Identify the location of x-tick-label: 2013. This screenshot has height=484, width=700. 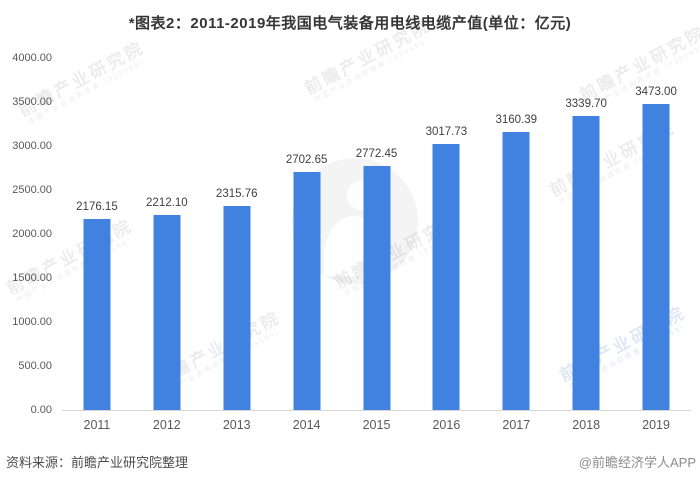
(236, 425).